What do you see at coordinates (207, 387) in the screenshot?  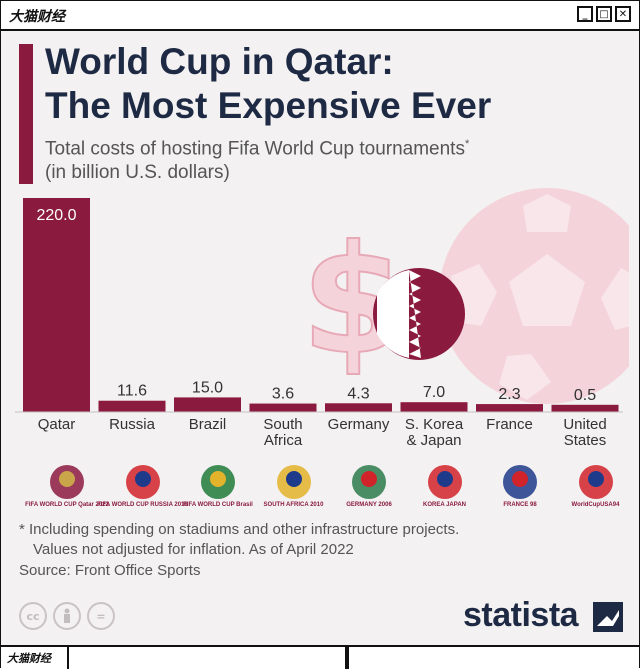 I see `value-label-2: 15.0` at bounding box center [207, 387].